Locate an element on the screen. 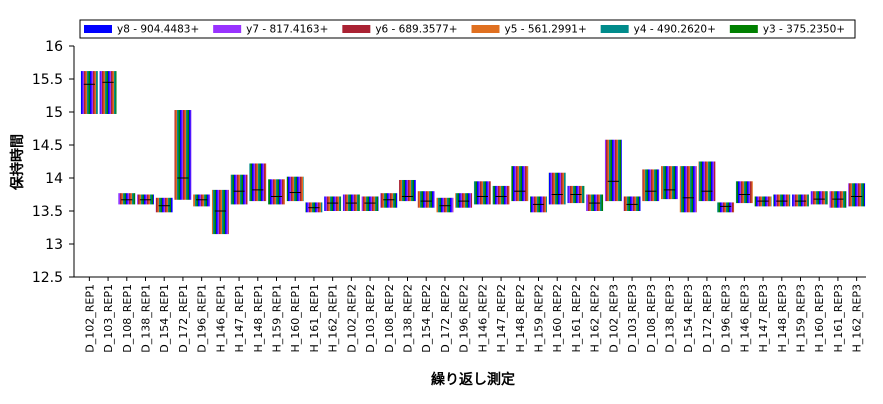 This screenshot has height=404, width=883. legend-label: y8 - 904.4483+ is located at coordinates (158, 30).